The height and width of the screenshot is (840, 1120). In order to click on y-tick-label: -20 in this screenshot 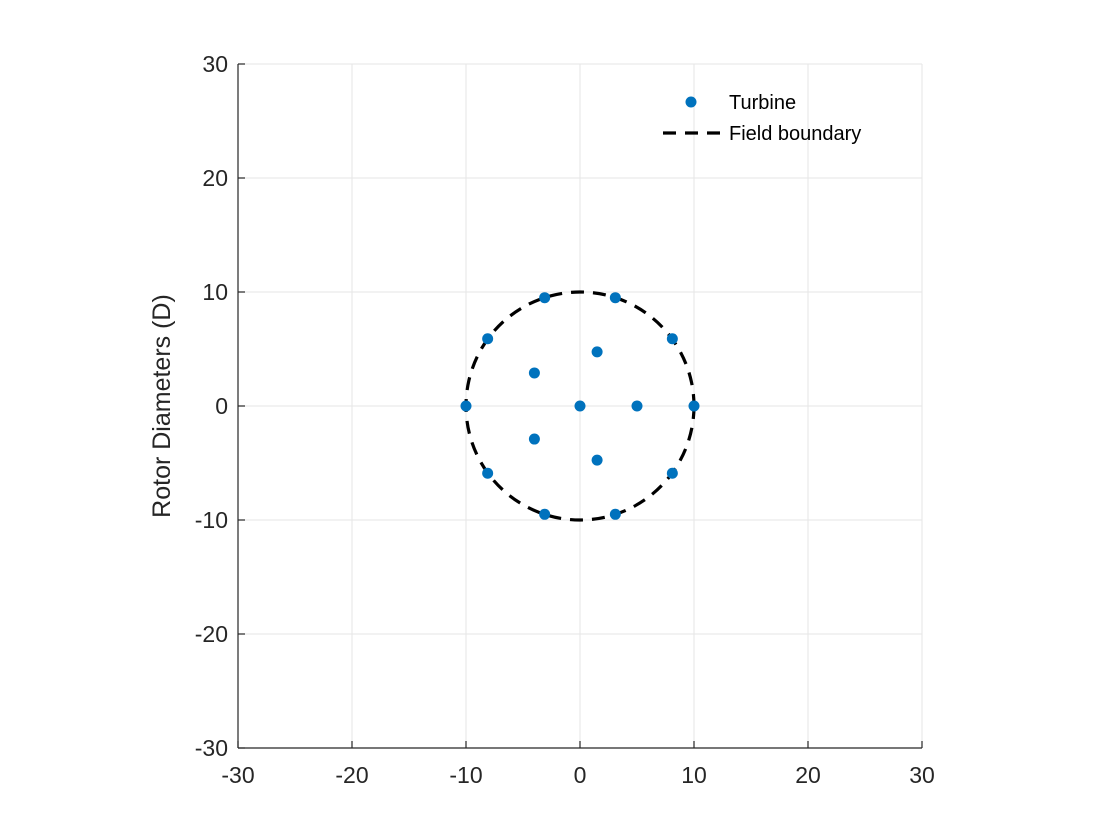, I will do `click(211, 634)`.